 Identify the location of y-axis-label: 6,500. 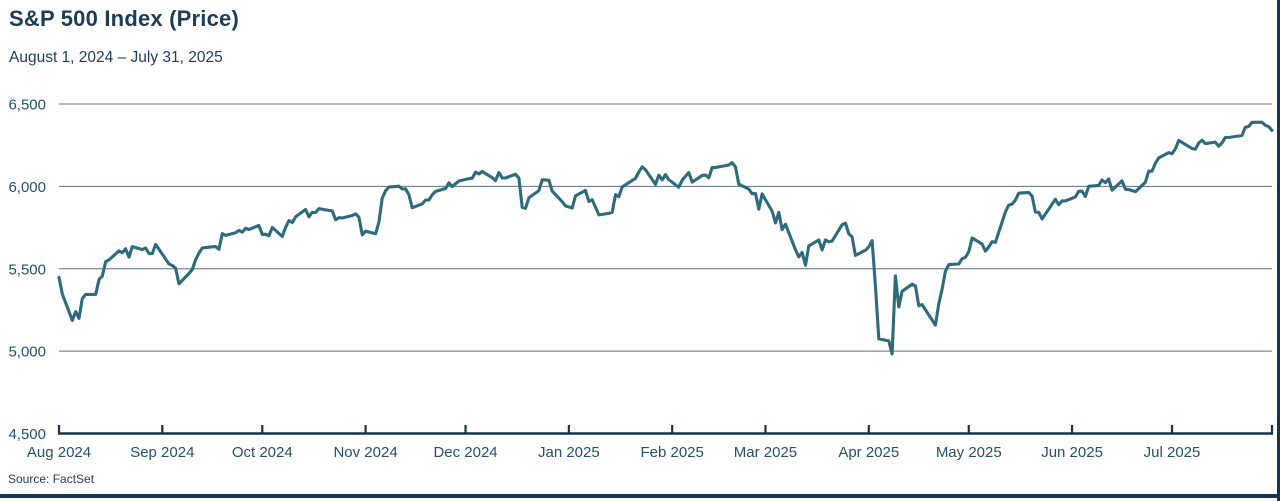
(27, 105).